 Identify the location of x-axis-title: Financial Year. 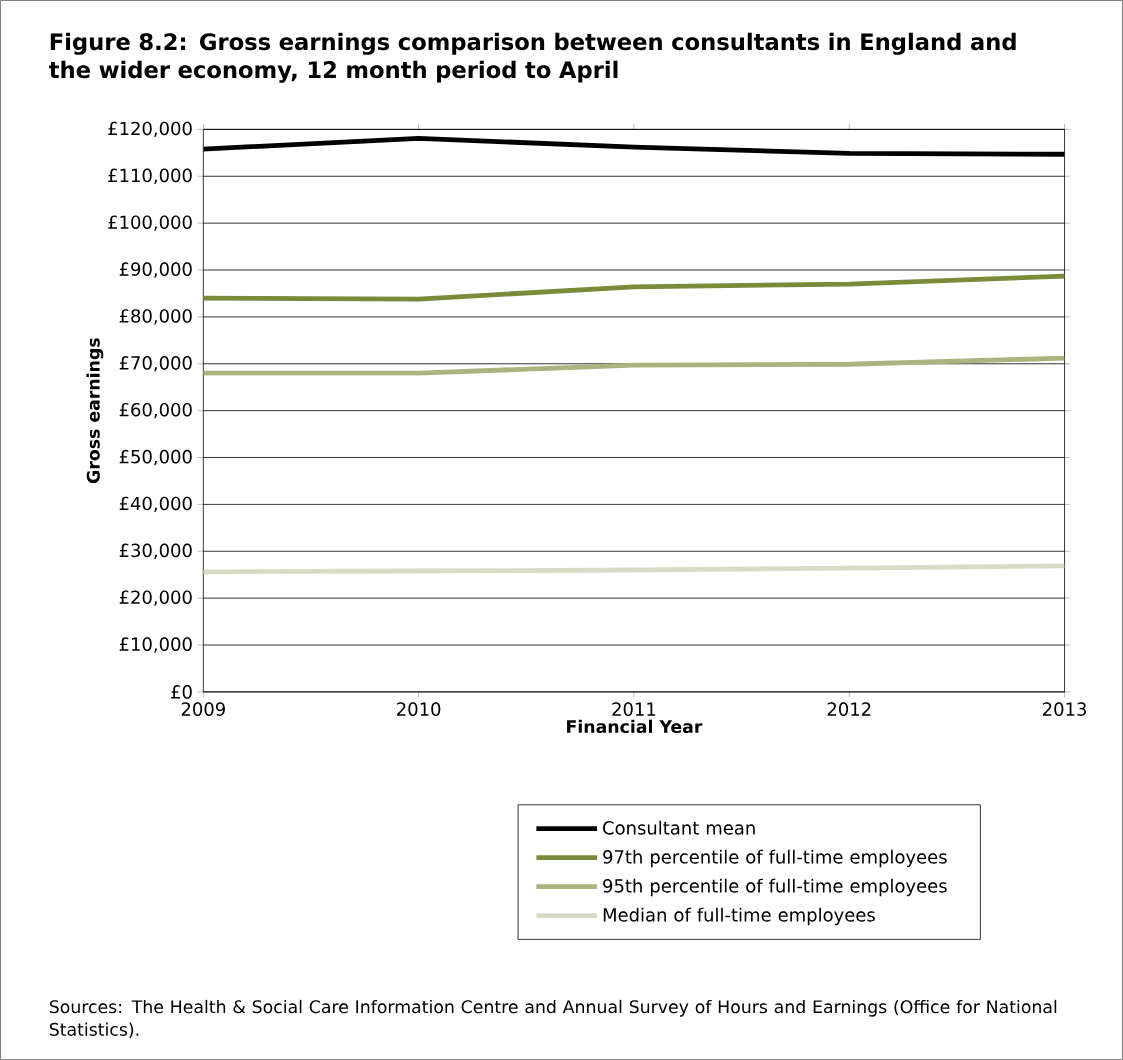
(635, 726).